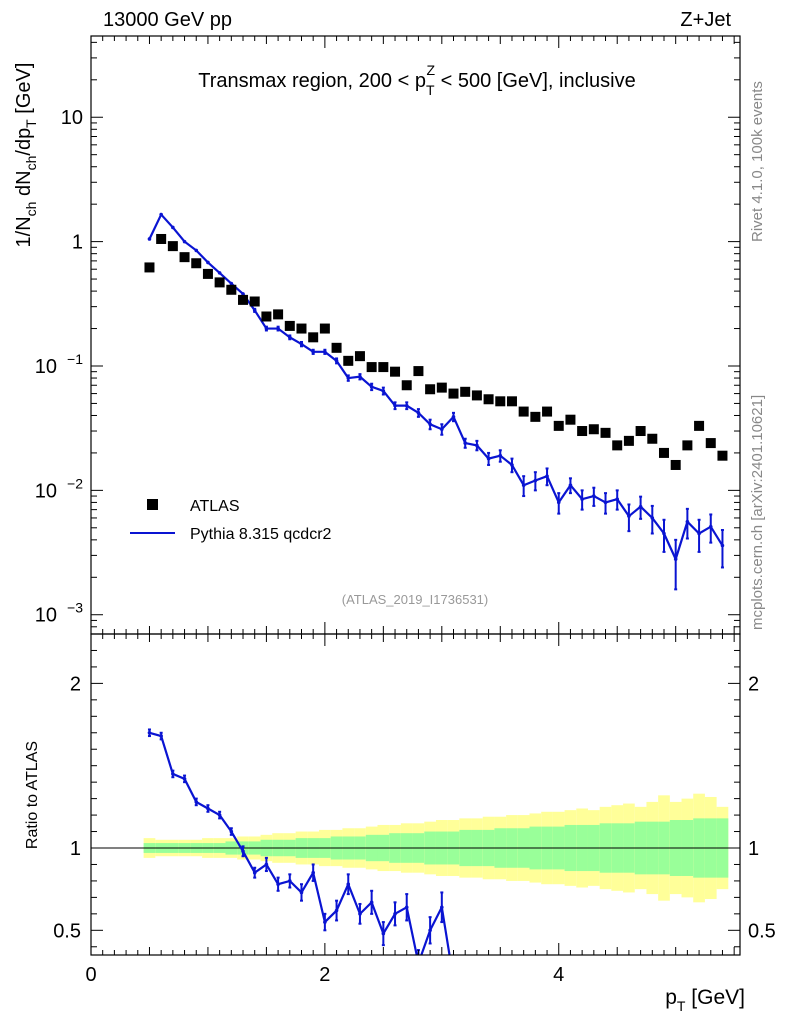 Image resolution: width=786 pixels, height=1024 pixels. Describe the element at coordinates (705, 1000) in the screenshot. I see `x-axis-label: pT [GeV]` at that location.